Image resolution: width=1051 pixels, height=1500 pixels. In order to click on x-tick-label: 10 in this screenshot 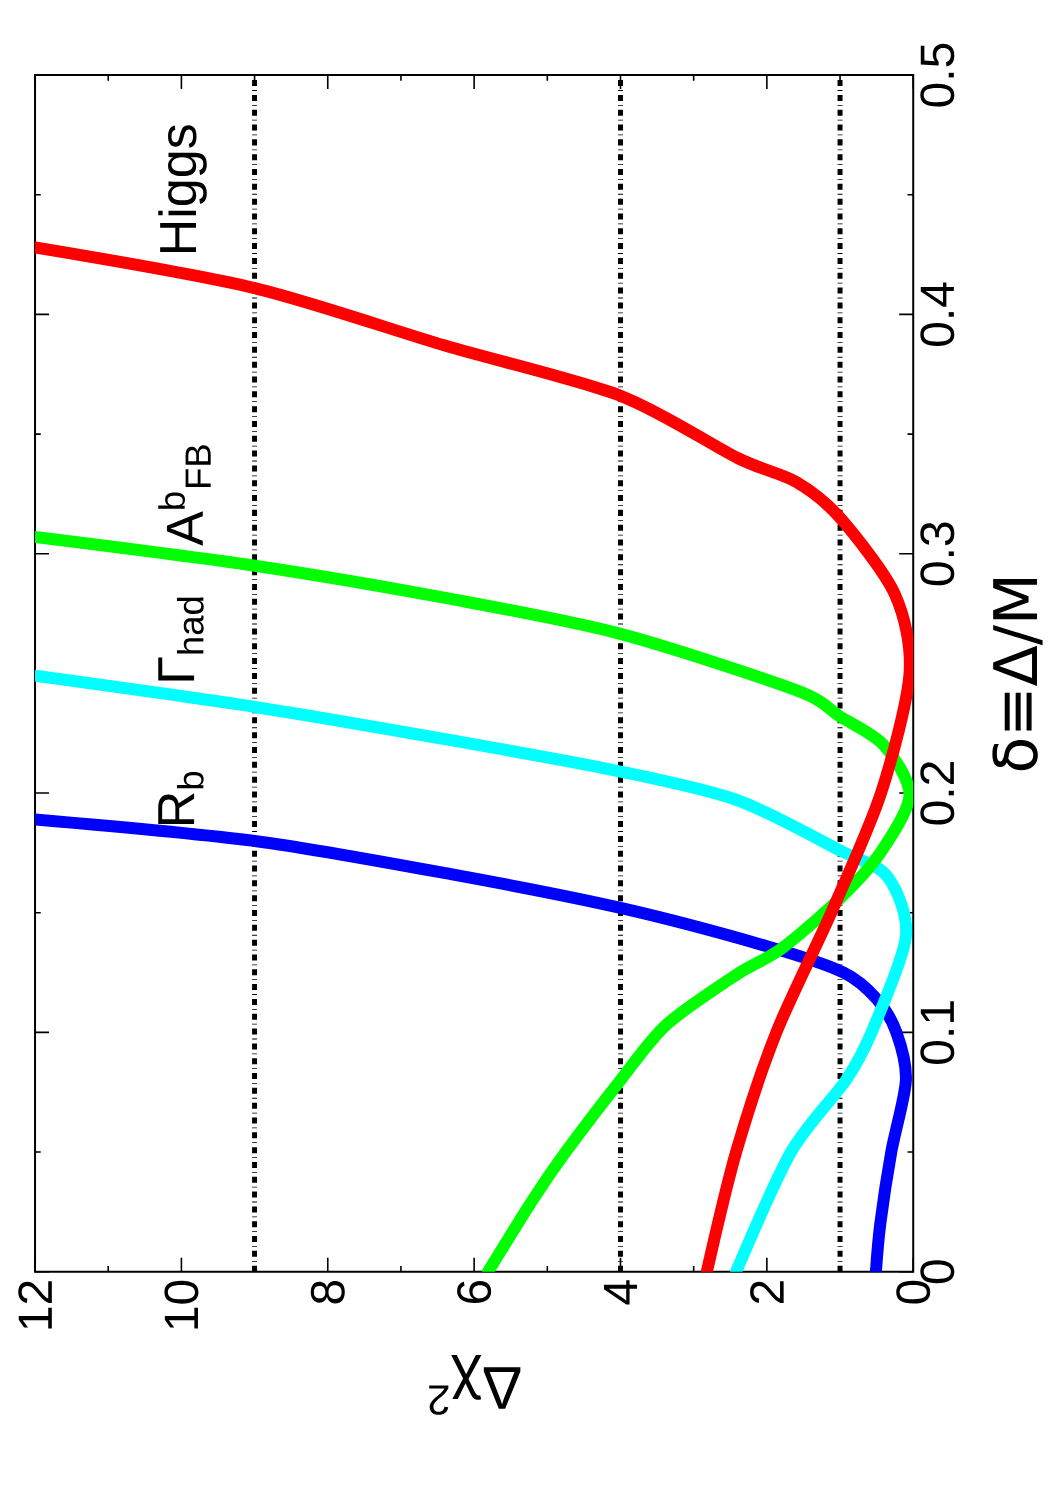, I will do `click(181, 1304)`.